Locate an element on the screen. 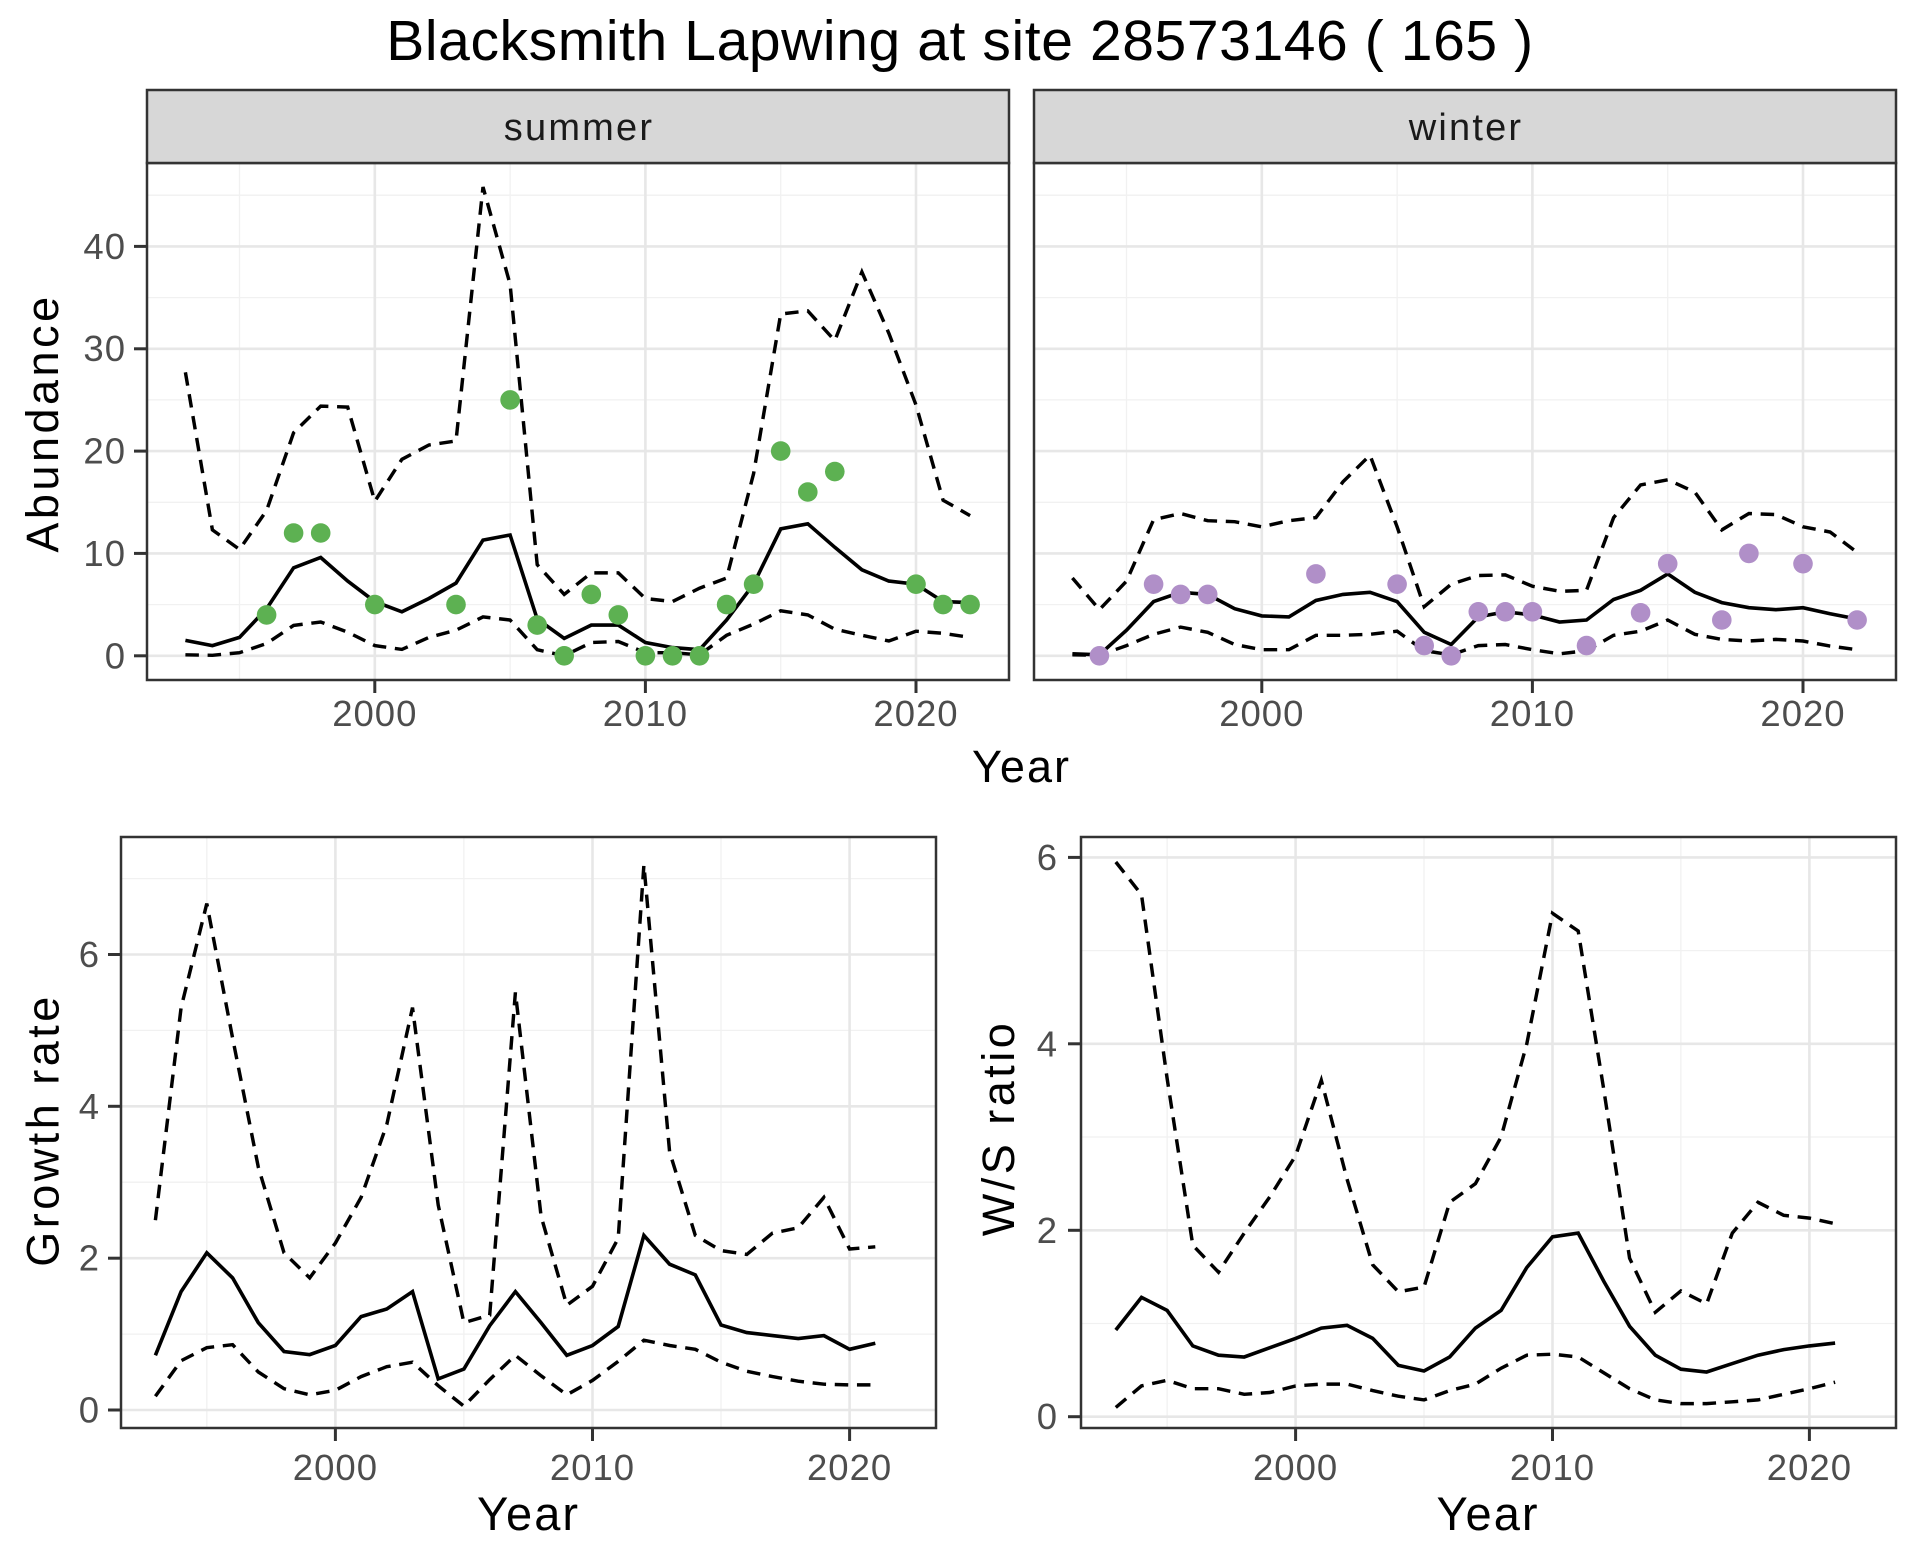  svg-text: summer is located at coordinates (579, 128).